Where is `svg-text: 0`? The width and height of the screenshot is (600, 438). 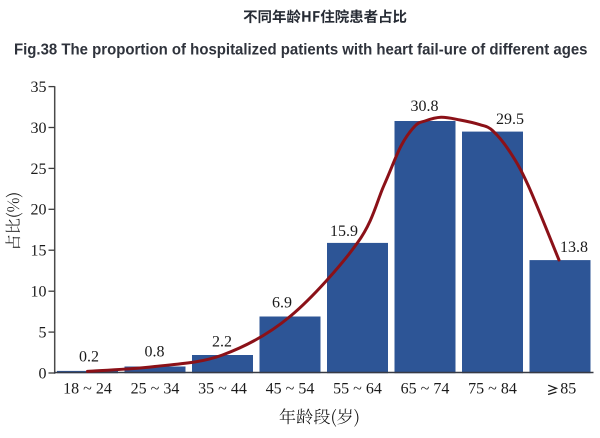
svg-text: 0 is located at coordinates (43, 373).